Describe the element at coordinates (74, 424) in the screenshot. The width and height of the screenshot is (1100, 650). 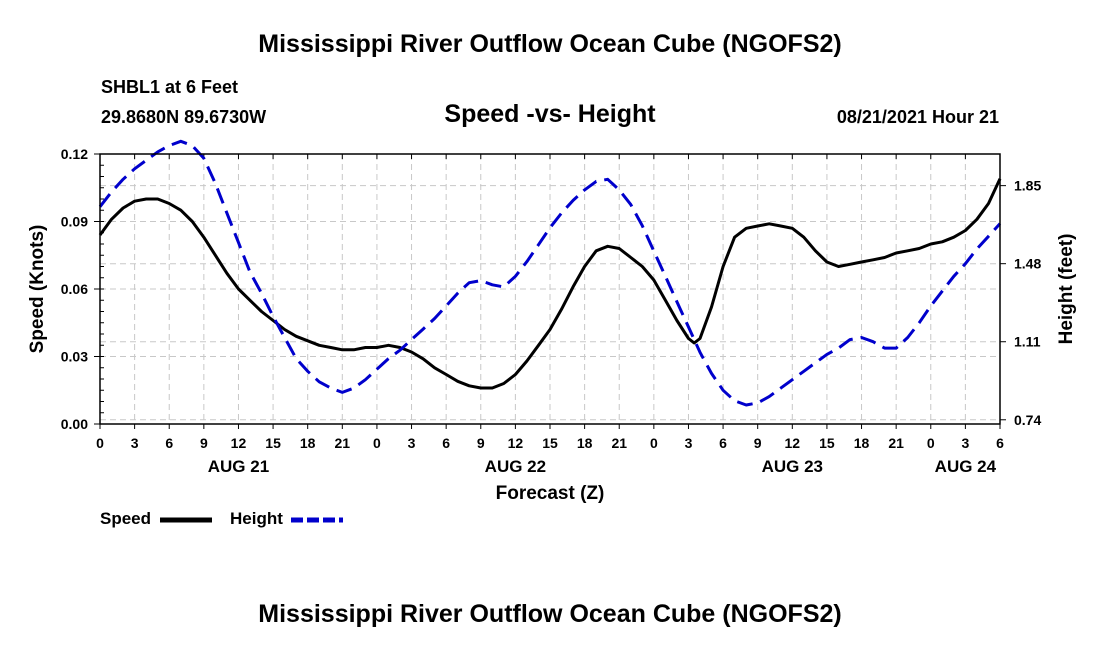
I see `y-tick-label: 0.00` at that location.